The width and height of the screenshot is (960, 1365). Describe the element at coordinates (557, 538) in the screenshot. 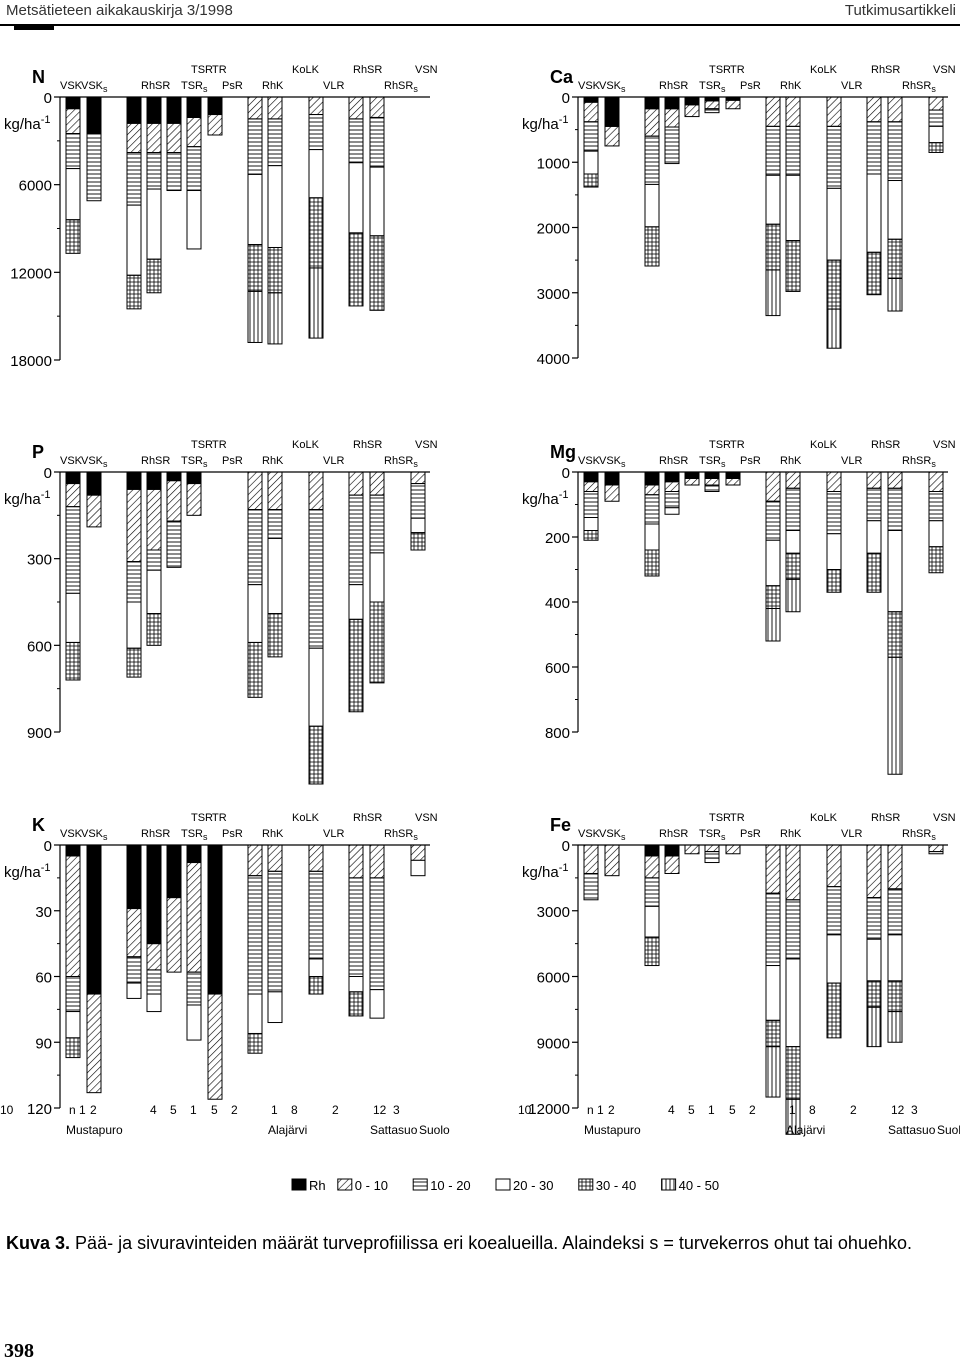

I see `y-tick-label: 200` at that location.